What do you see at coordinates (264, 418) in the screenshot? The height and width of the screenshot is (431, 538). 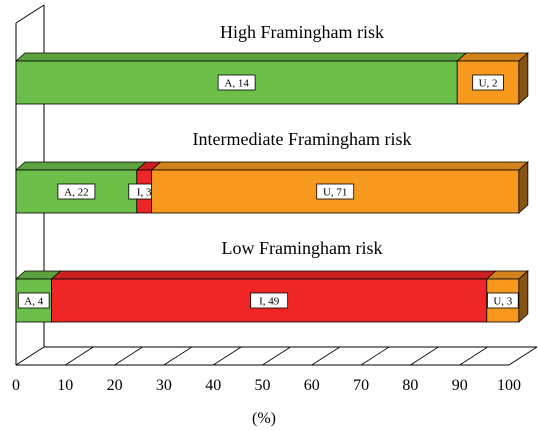 I see `x-axis-label: (%)` at bounding box center [264, 418].